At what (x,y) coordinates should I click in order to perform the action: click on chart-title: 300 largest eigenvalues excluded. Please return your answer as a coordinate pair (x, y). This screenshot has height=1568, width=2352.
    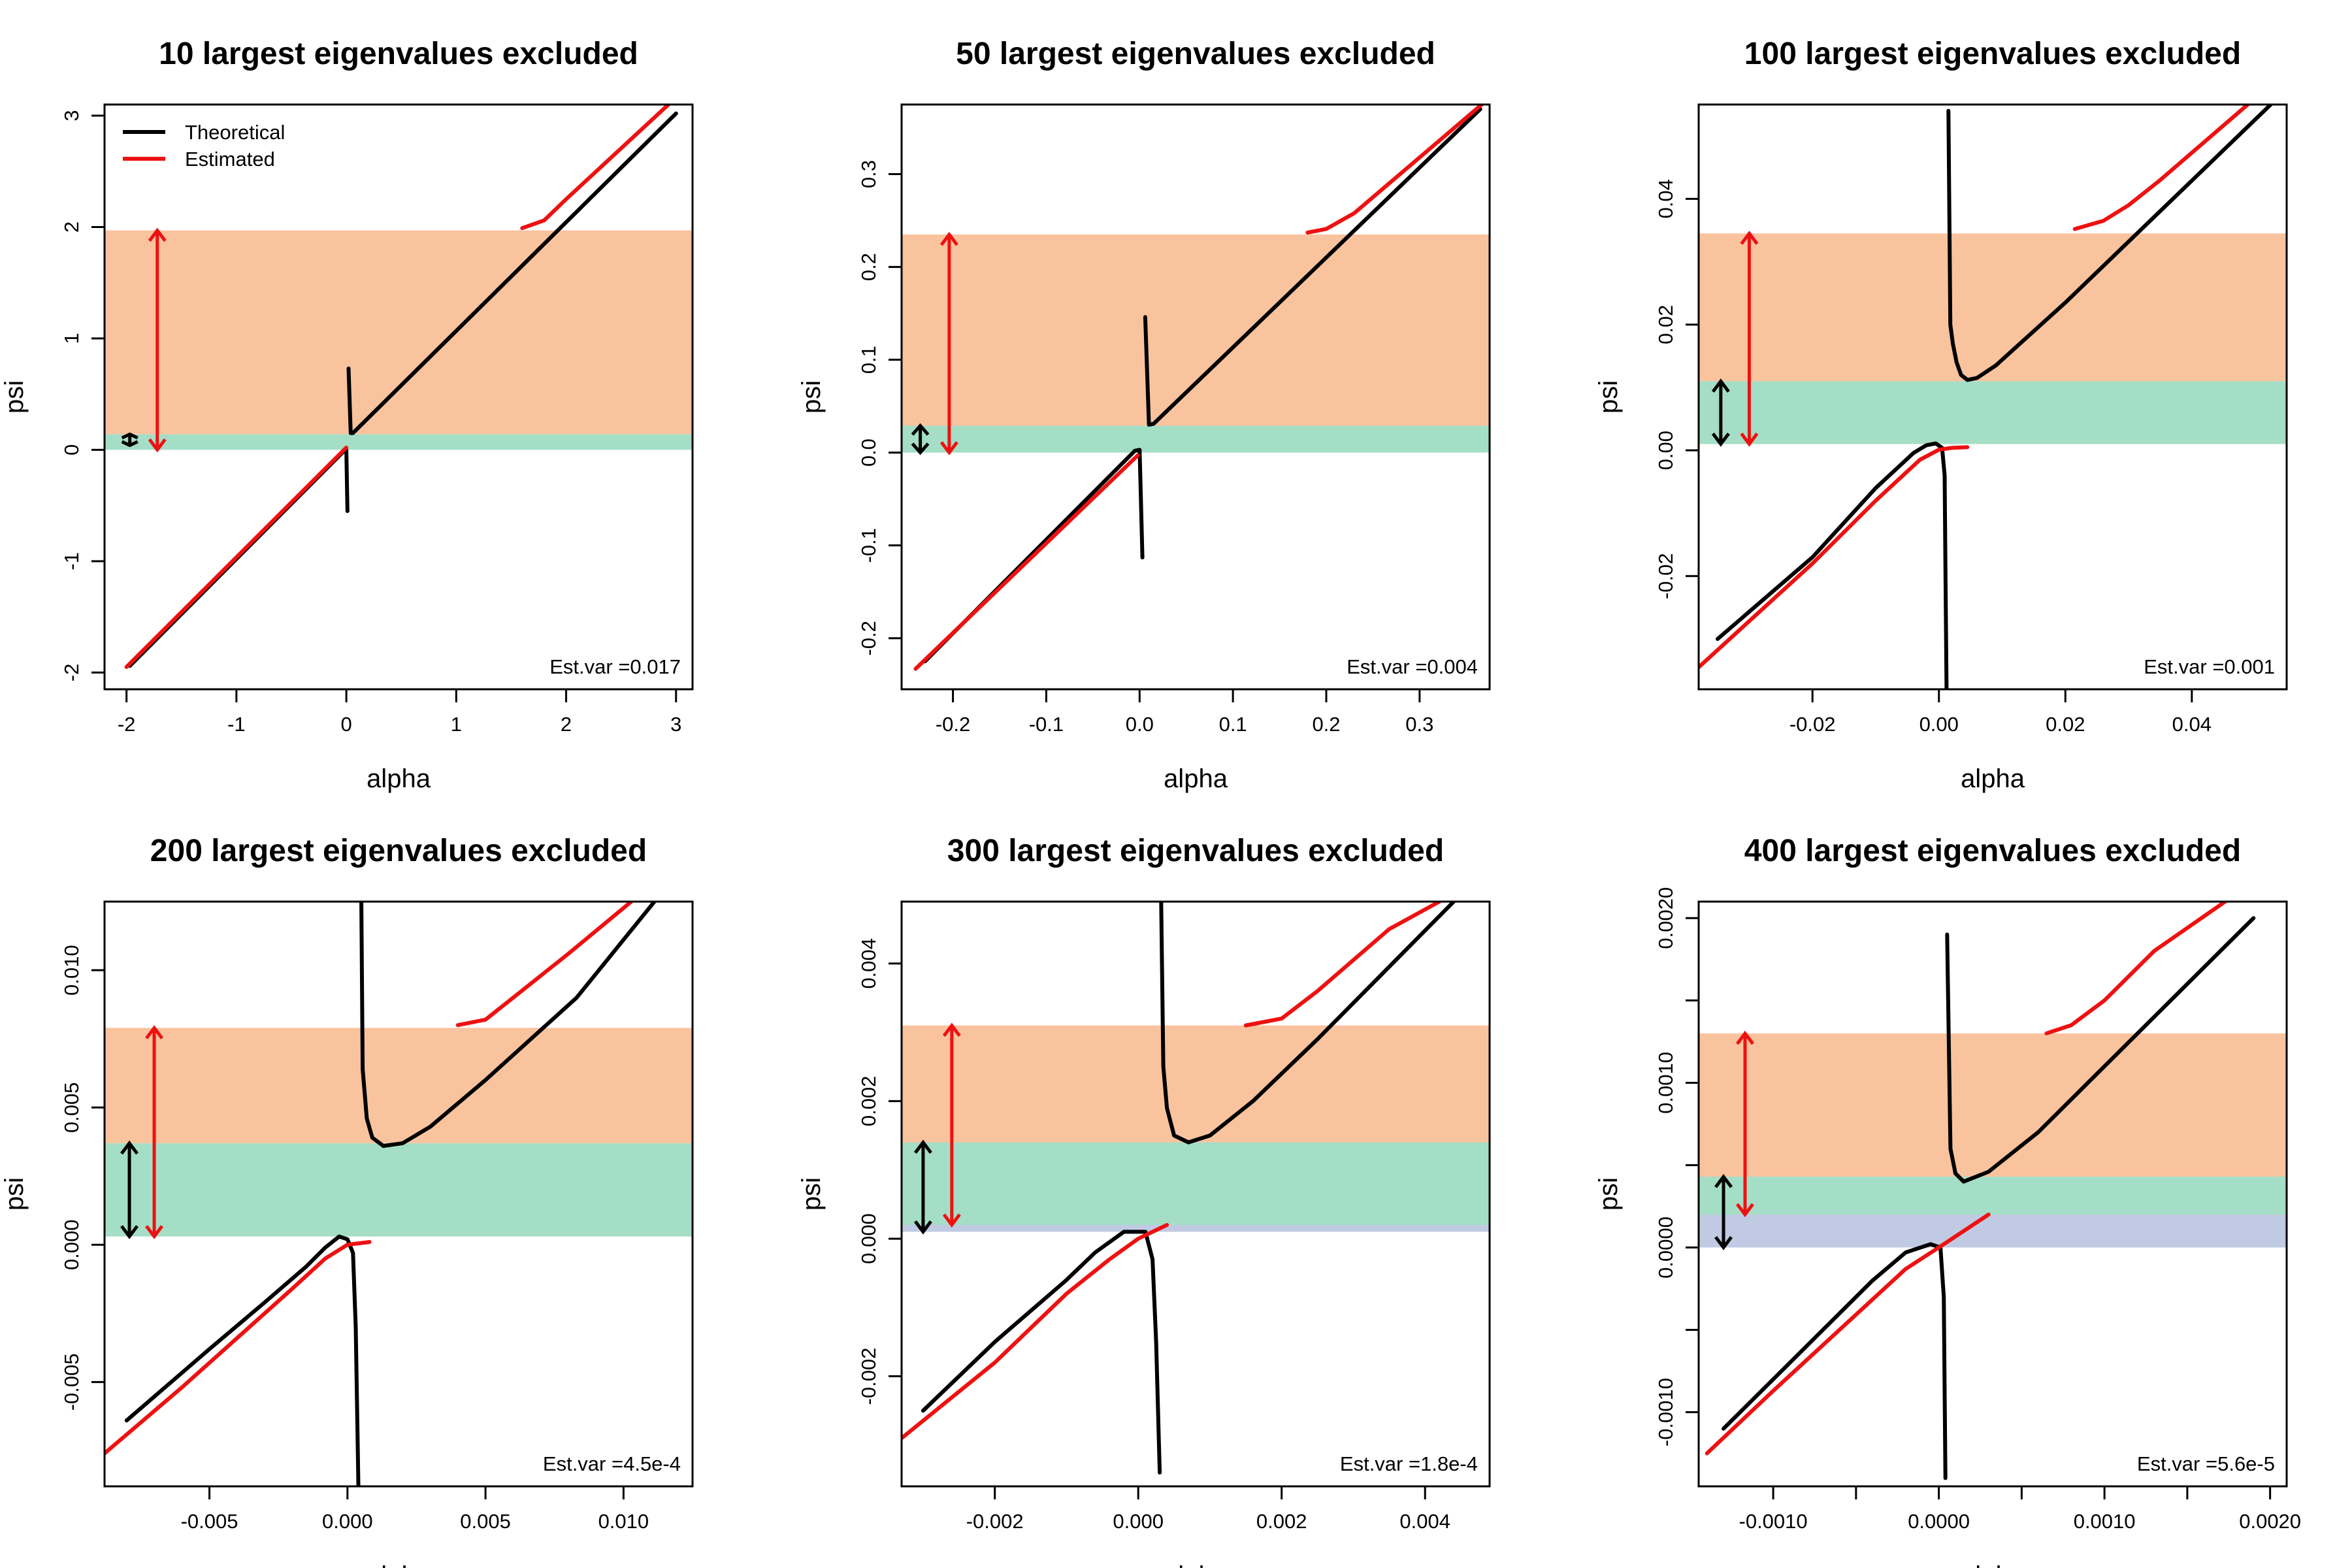
    Looking at the image, I should click on (1195, 851).